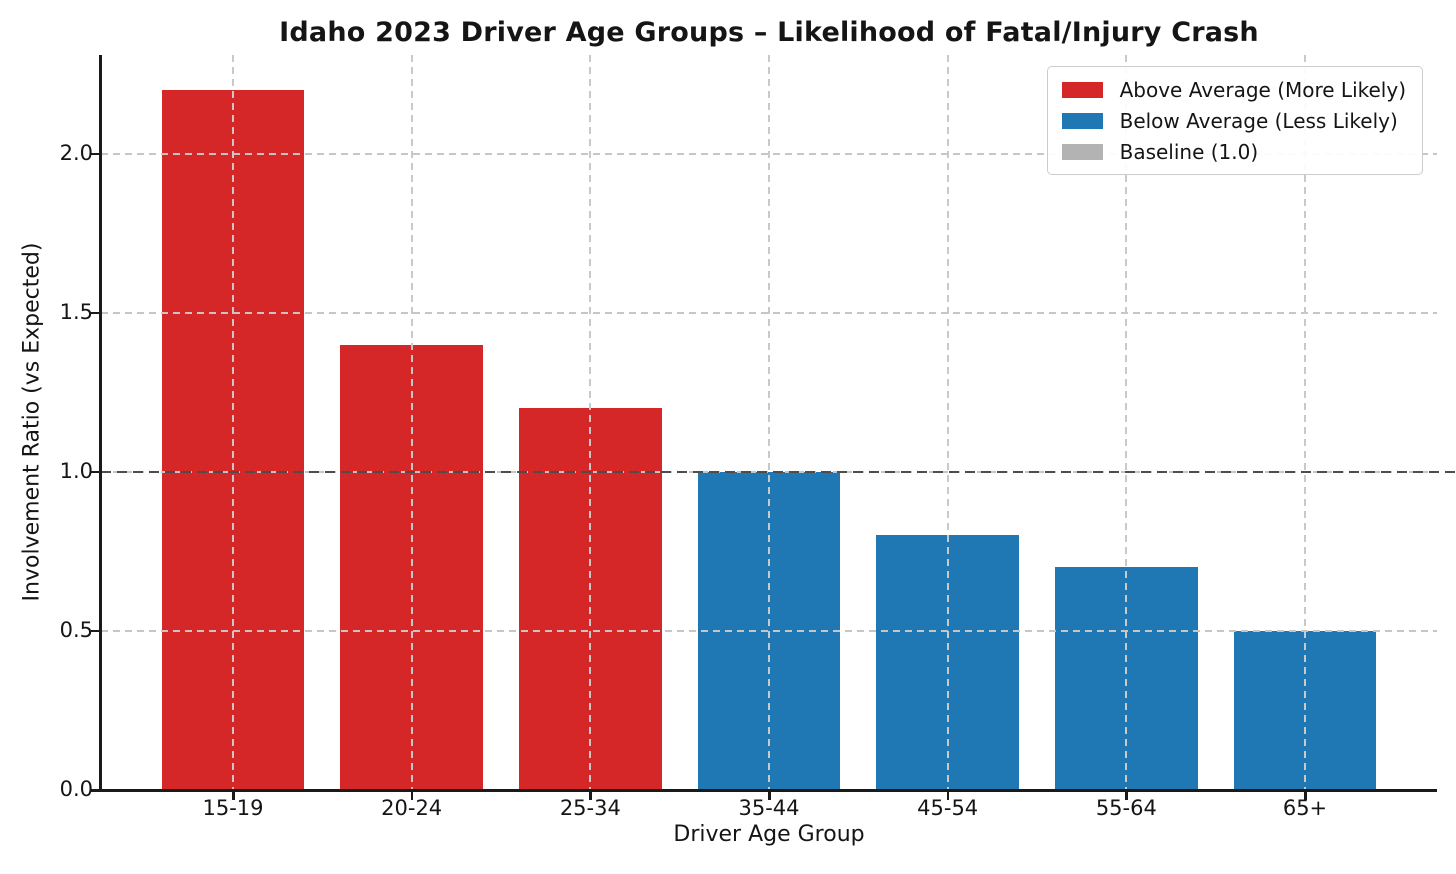  What do you see at coordinates (1082, 120) in the screenshot?
I see `legend-swatch-below-average` at bounding box center [1082, 120].